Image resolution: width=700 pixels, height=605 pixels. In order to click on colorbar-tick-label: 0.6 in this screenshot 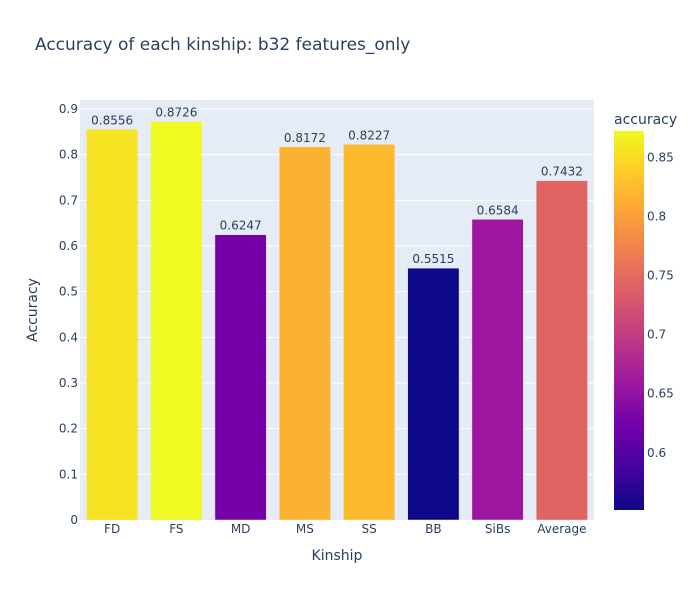, I will do `click(656, 453)`.